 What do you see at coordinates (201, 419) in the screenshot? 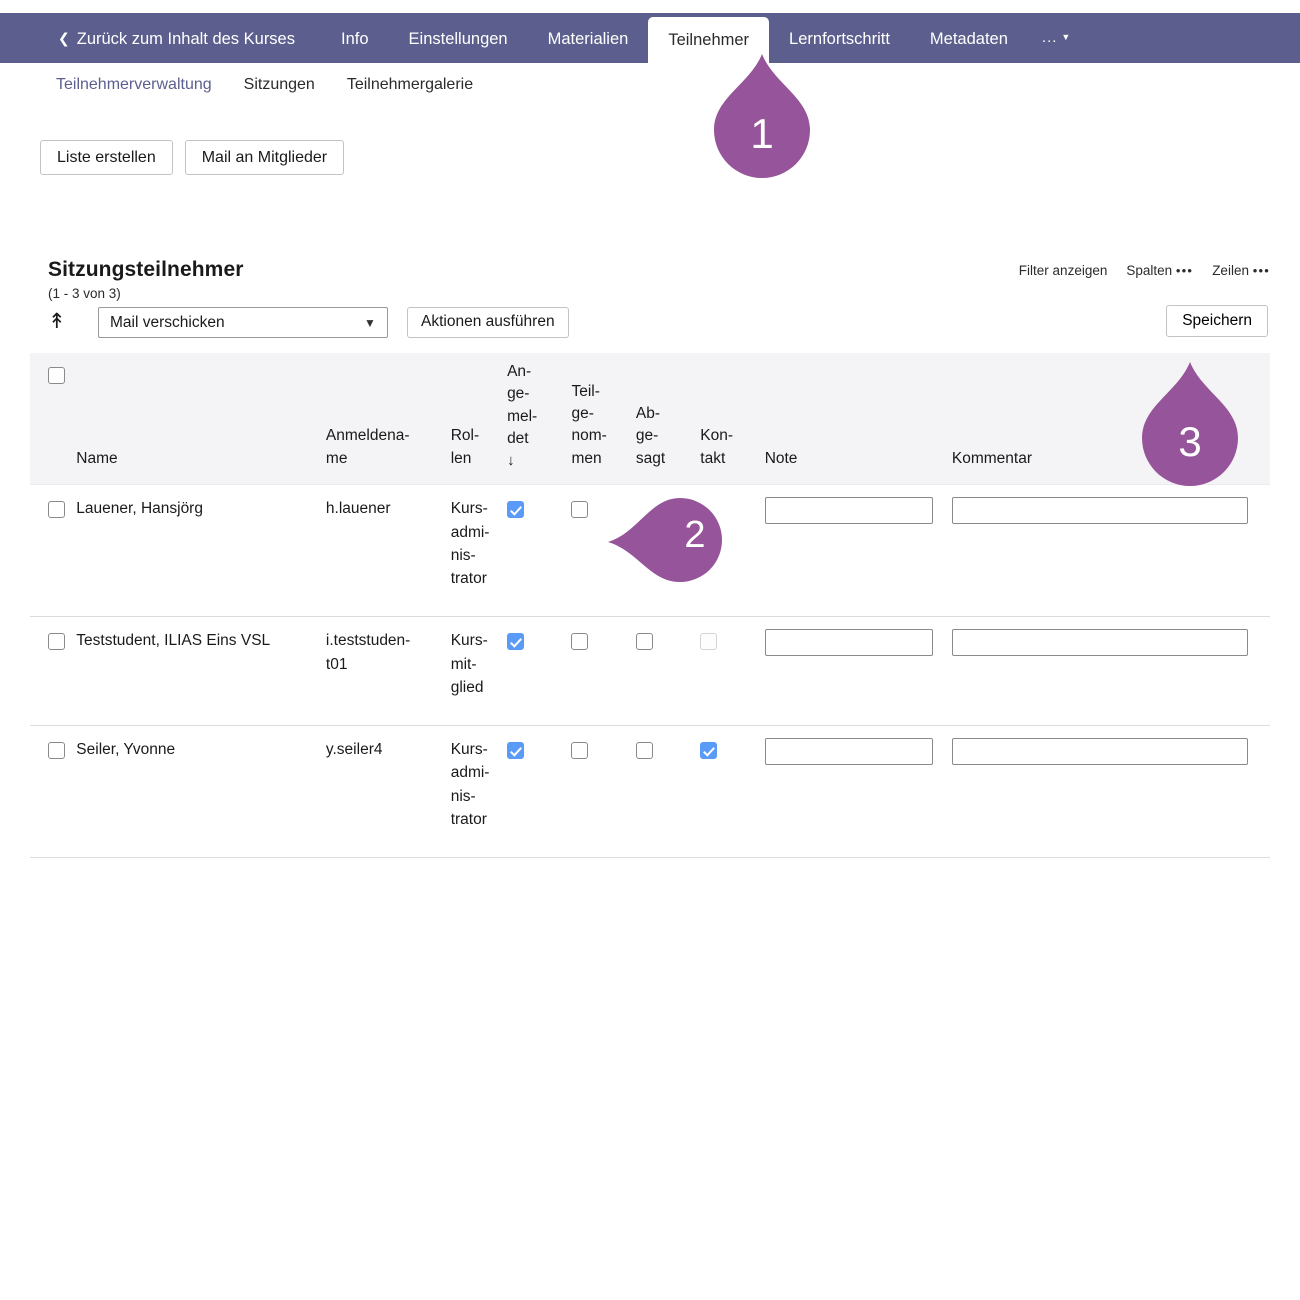
I see `header-name: Name` at bounding box center [201, 419].